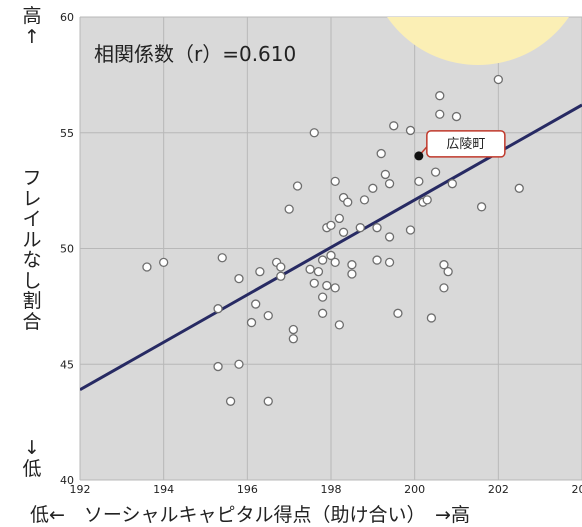  What do you see at coordinates (577, 489) in the screenshot?
I see `x-tick-label: 204` at bounding box center [577, 489].